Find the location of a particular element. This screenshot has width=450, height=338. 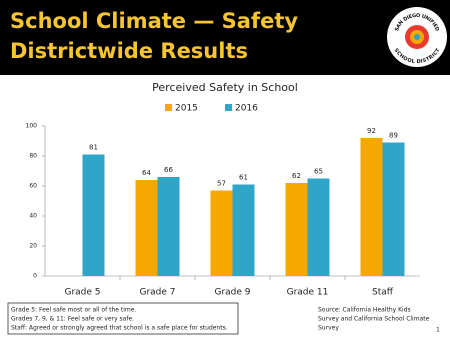

source: Source: California Healthy Kids is located at coordinates (364, 310).